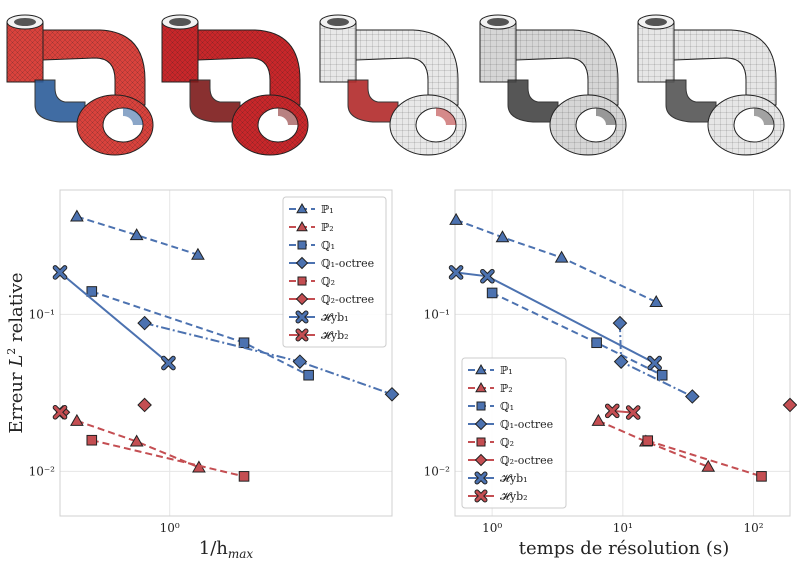 Image resolution: width=797 pixels, height=566 pixels. I want to click on legend-entry: ℚ₂, so click(491, 442).